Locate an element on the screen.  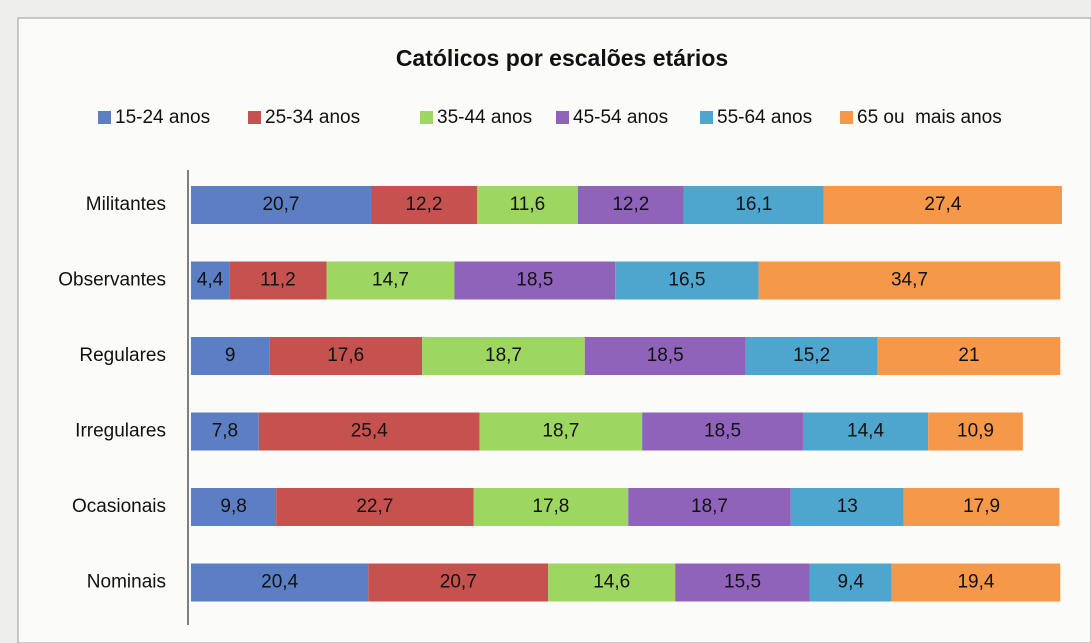
data-label: 10,9 is located at coordinates (975, 431).